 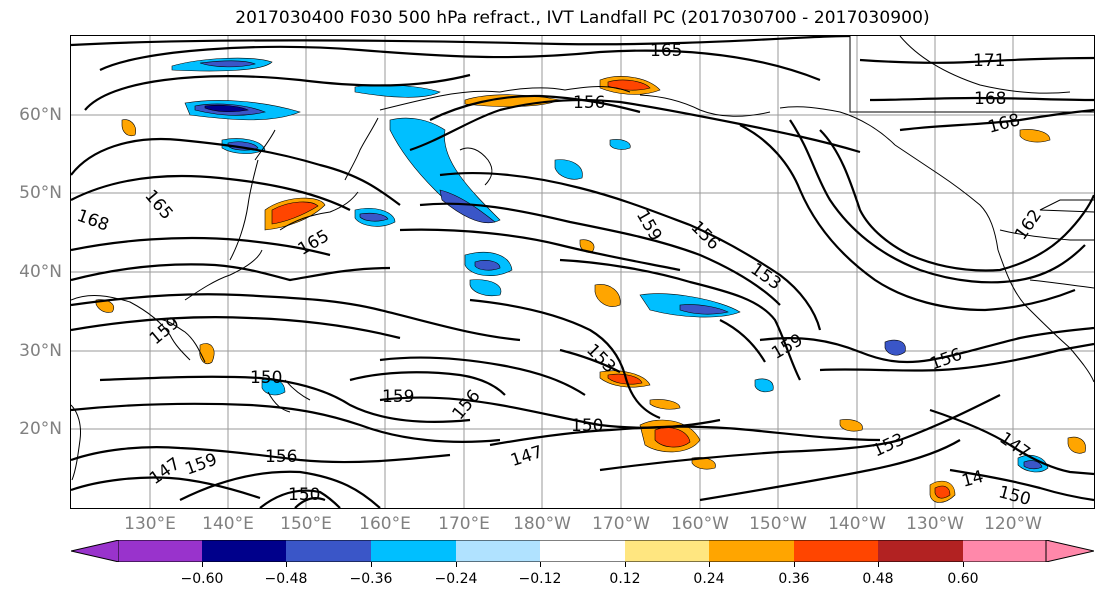 What do you see at coordinates (700, 524) in the screenshot?
I see `lon-label-160w: 160°W` at bounding box center [700, 524].